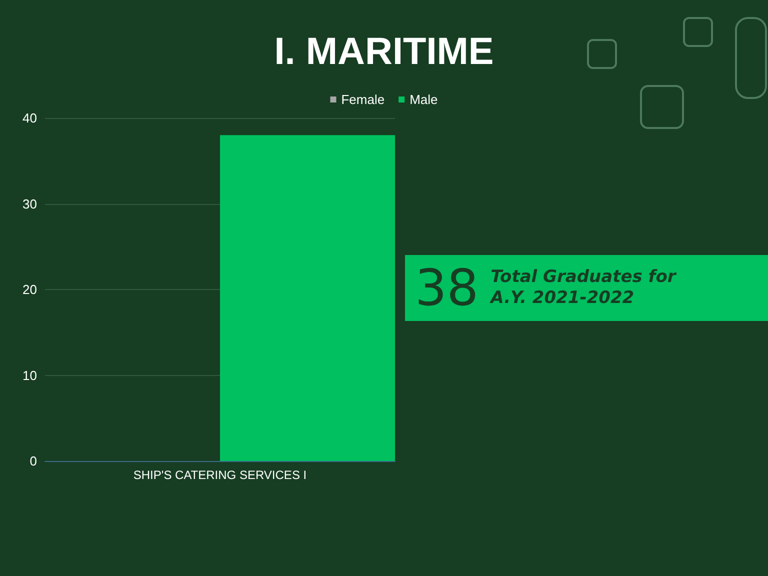 The image size is (768, 576). Describe the element at coordinates (424, 99) in the screenshot. I see `legend-label: Male` at that location.